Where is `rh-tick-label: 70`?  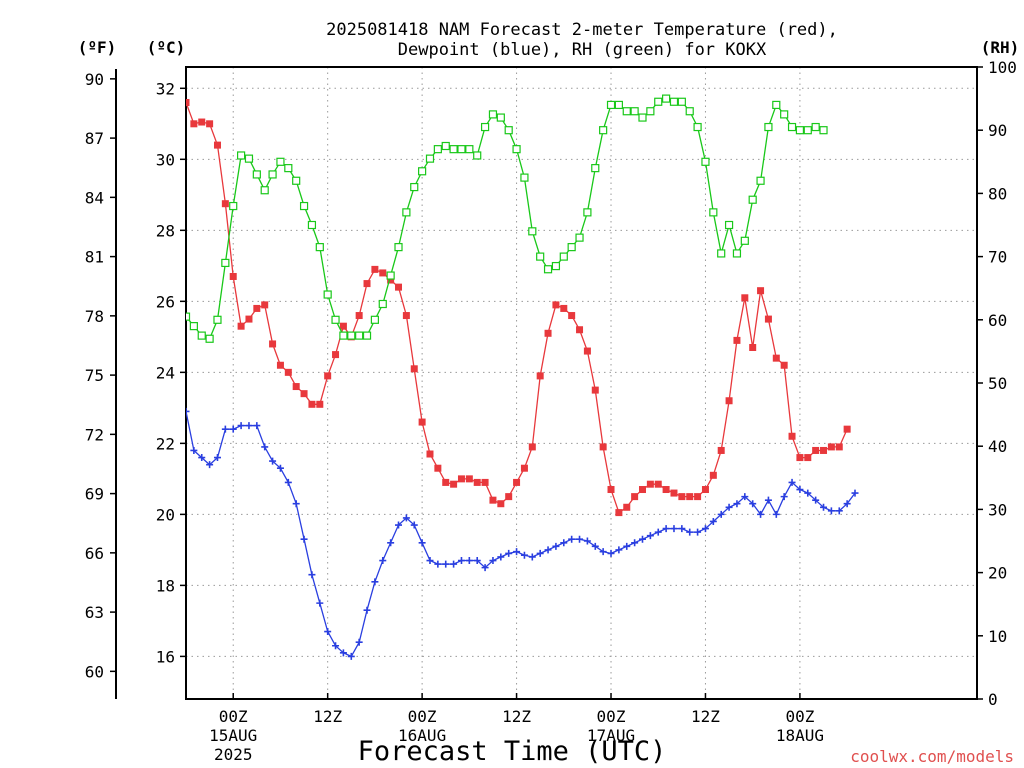 rh-tick-label: 70 is located at coordinates (997, 257).